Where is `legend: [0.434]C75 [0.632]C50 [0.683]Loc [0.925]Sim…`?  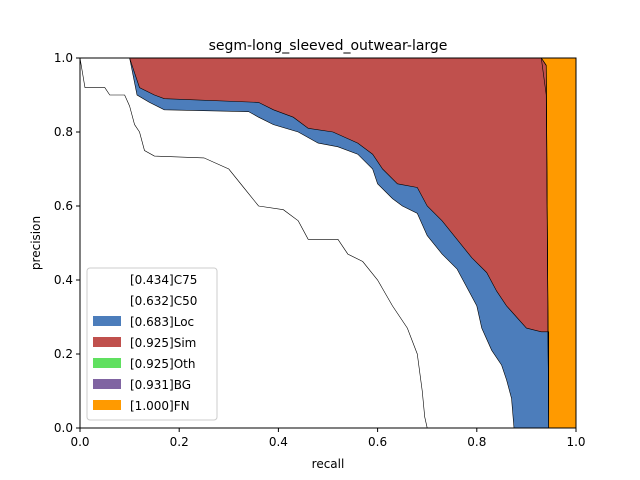
legend: [0.434]C75 [0.632]C50 [0.683]Loc [0.925]Sim… is located at coordinates (152, 344).